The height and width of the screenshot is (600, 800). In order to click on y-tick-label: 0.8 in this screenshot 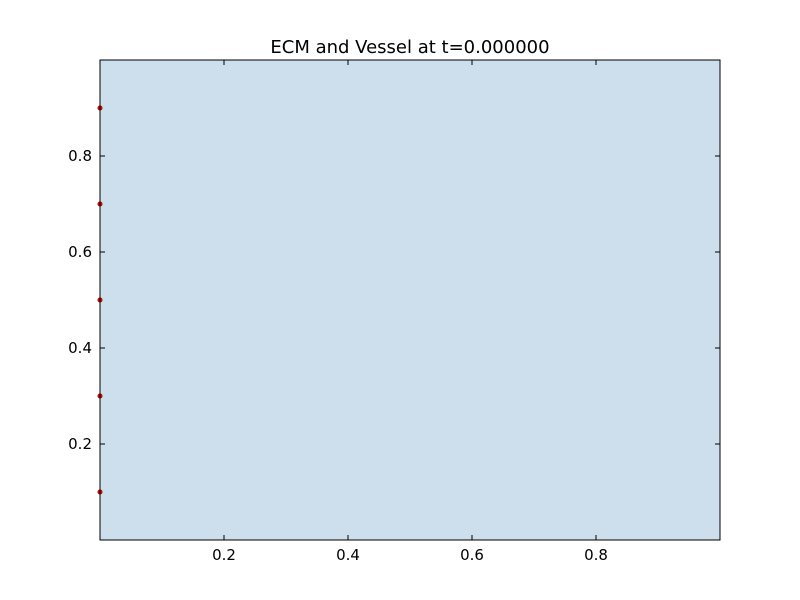, I will do `click(80, 156)`.